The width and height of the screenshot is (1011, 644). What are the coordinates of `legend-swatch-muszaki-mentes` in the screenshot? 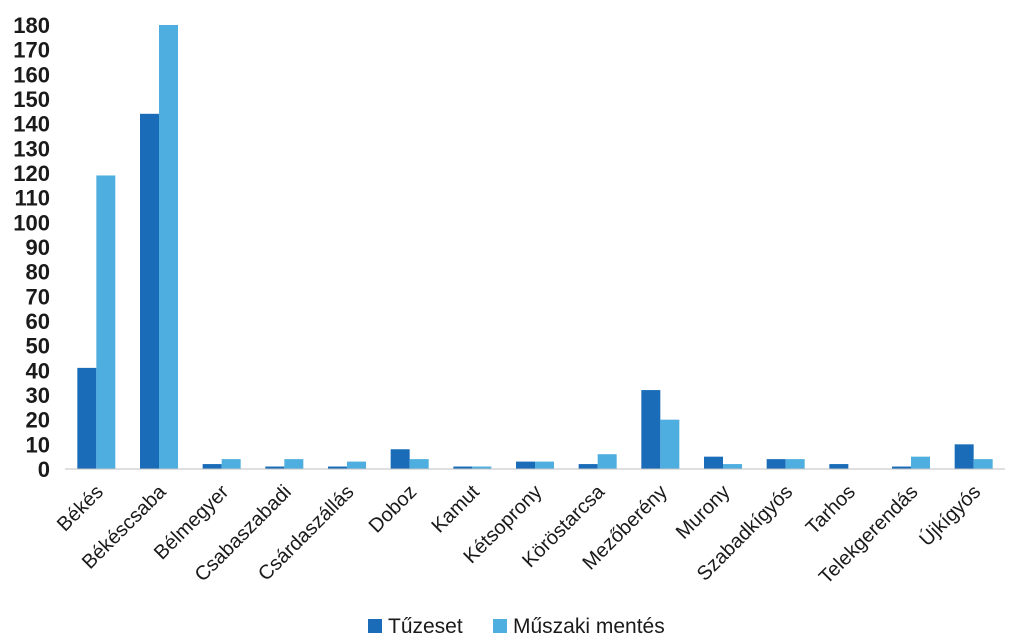 It's located at (500, 626).